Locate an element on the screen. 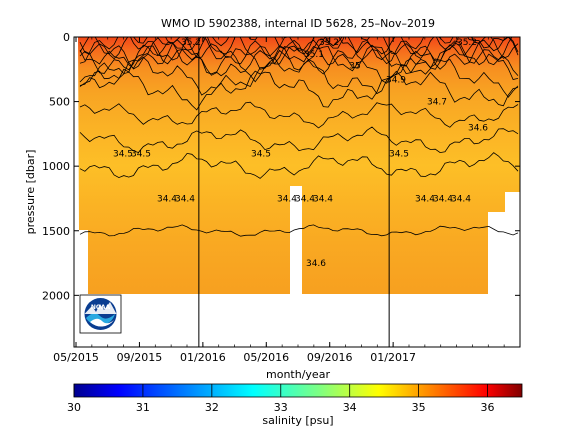 This screenshot has width=576, height=432. contour-label: 34.9 is located at coordinates (396, 81).